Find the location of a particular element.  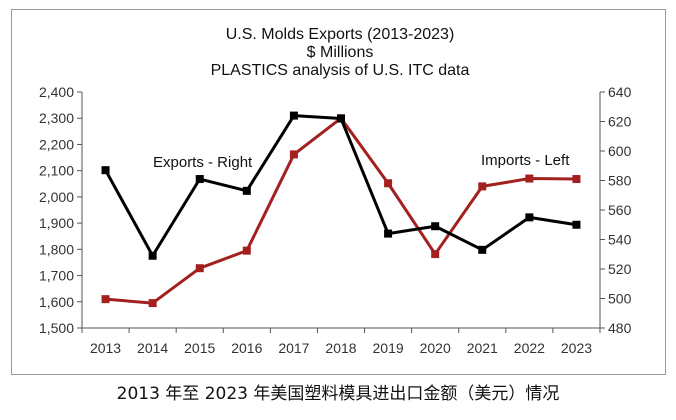

figure-caption: 2013 年至 2023 年美国塑料模具进出口金额（美元）情况 is located at coordinates (338, 394).